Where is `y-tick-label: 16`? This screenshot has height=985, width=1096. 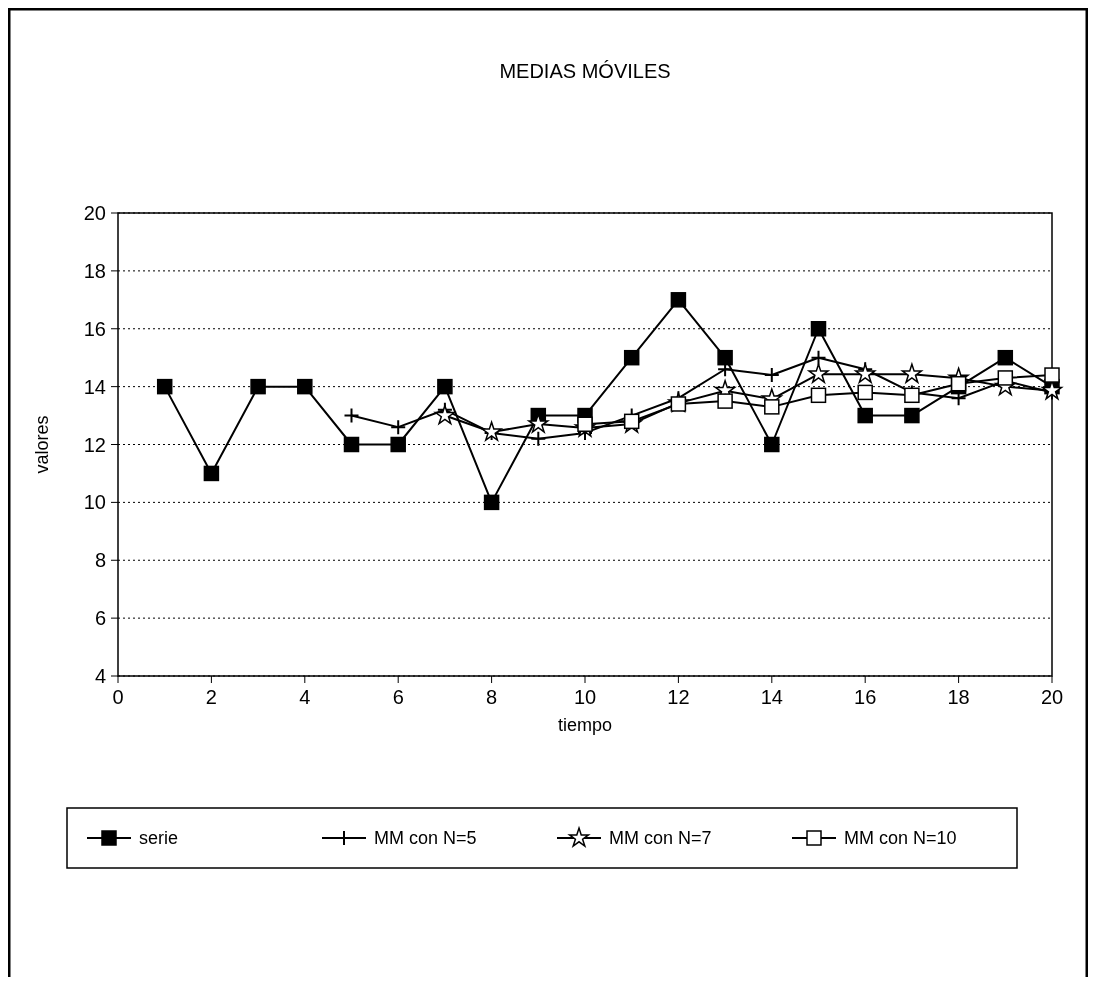
y-tick-label: 16 is located at coordinates (94, 328).